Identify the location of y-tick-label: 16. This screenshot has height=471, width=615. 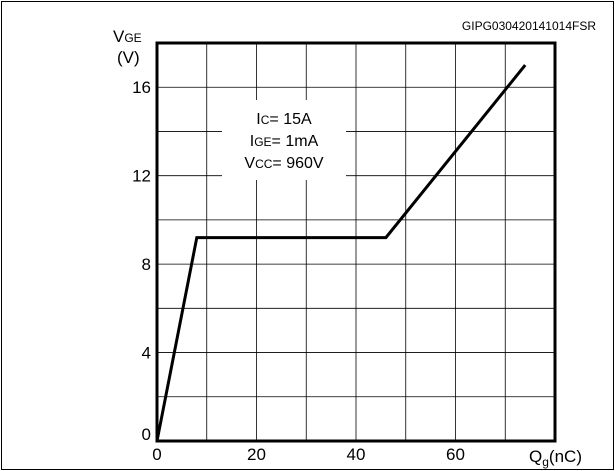
(141, 87).